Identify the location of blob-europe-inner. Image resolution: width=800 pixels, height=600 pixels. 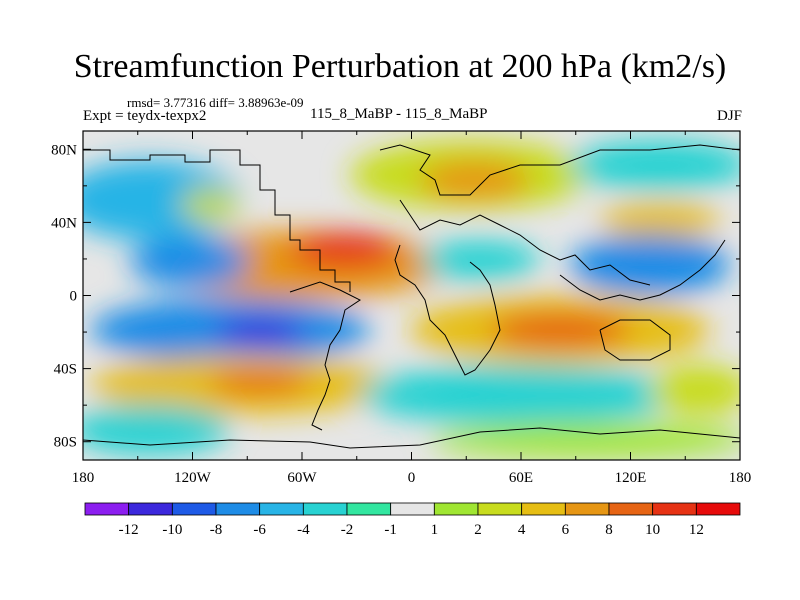
(475, 180).